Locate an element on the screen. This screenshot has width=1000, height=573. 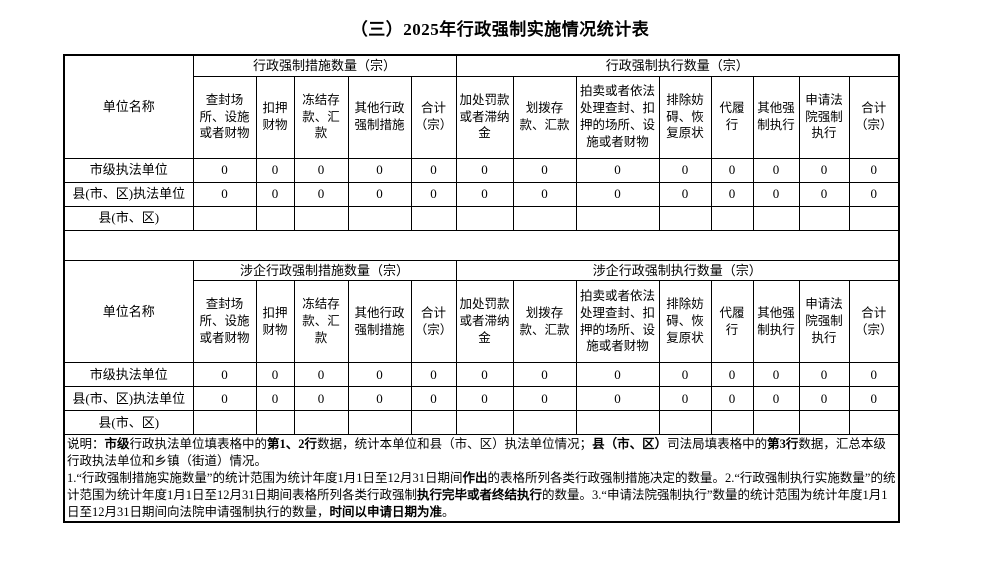
note-segment-bold: 时间以申请日期为准 is located at coordinates (386, 511).